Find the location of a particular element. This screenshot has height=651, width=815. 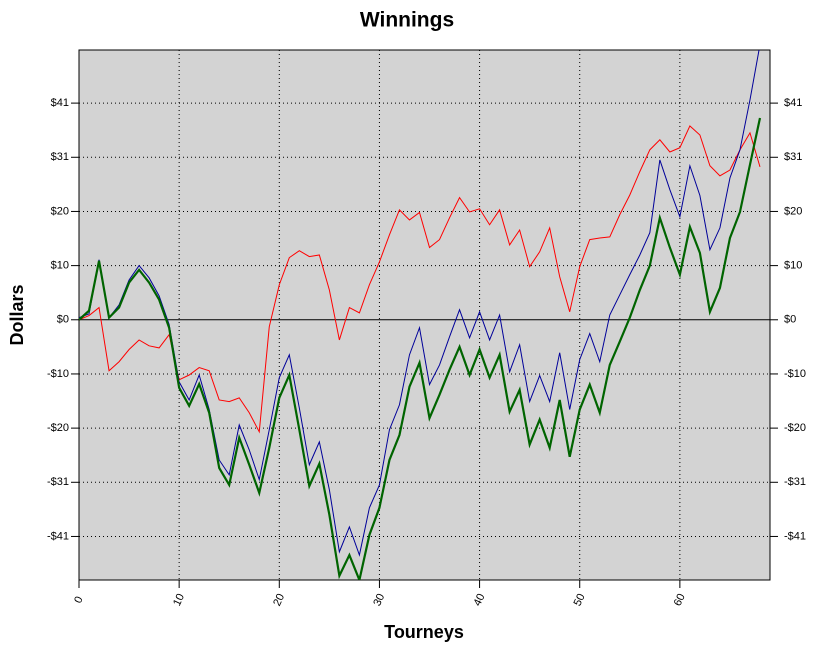

x-tick-label: 20 is located at coordinates (279, 600).